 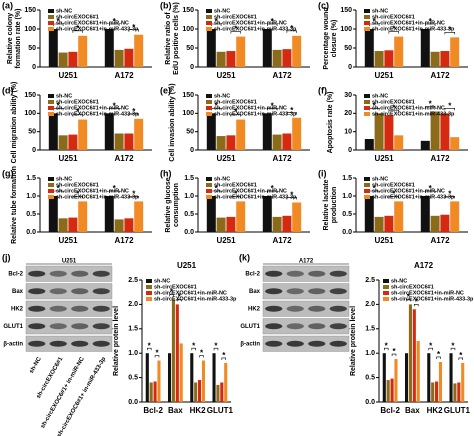 I want to click on y-axis-label: Relative colony, so click(x=10, y=38).